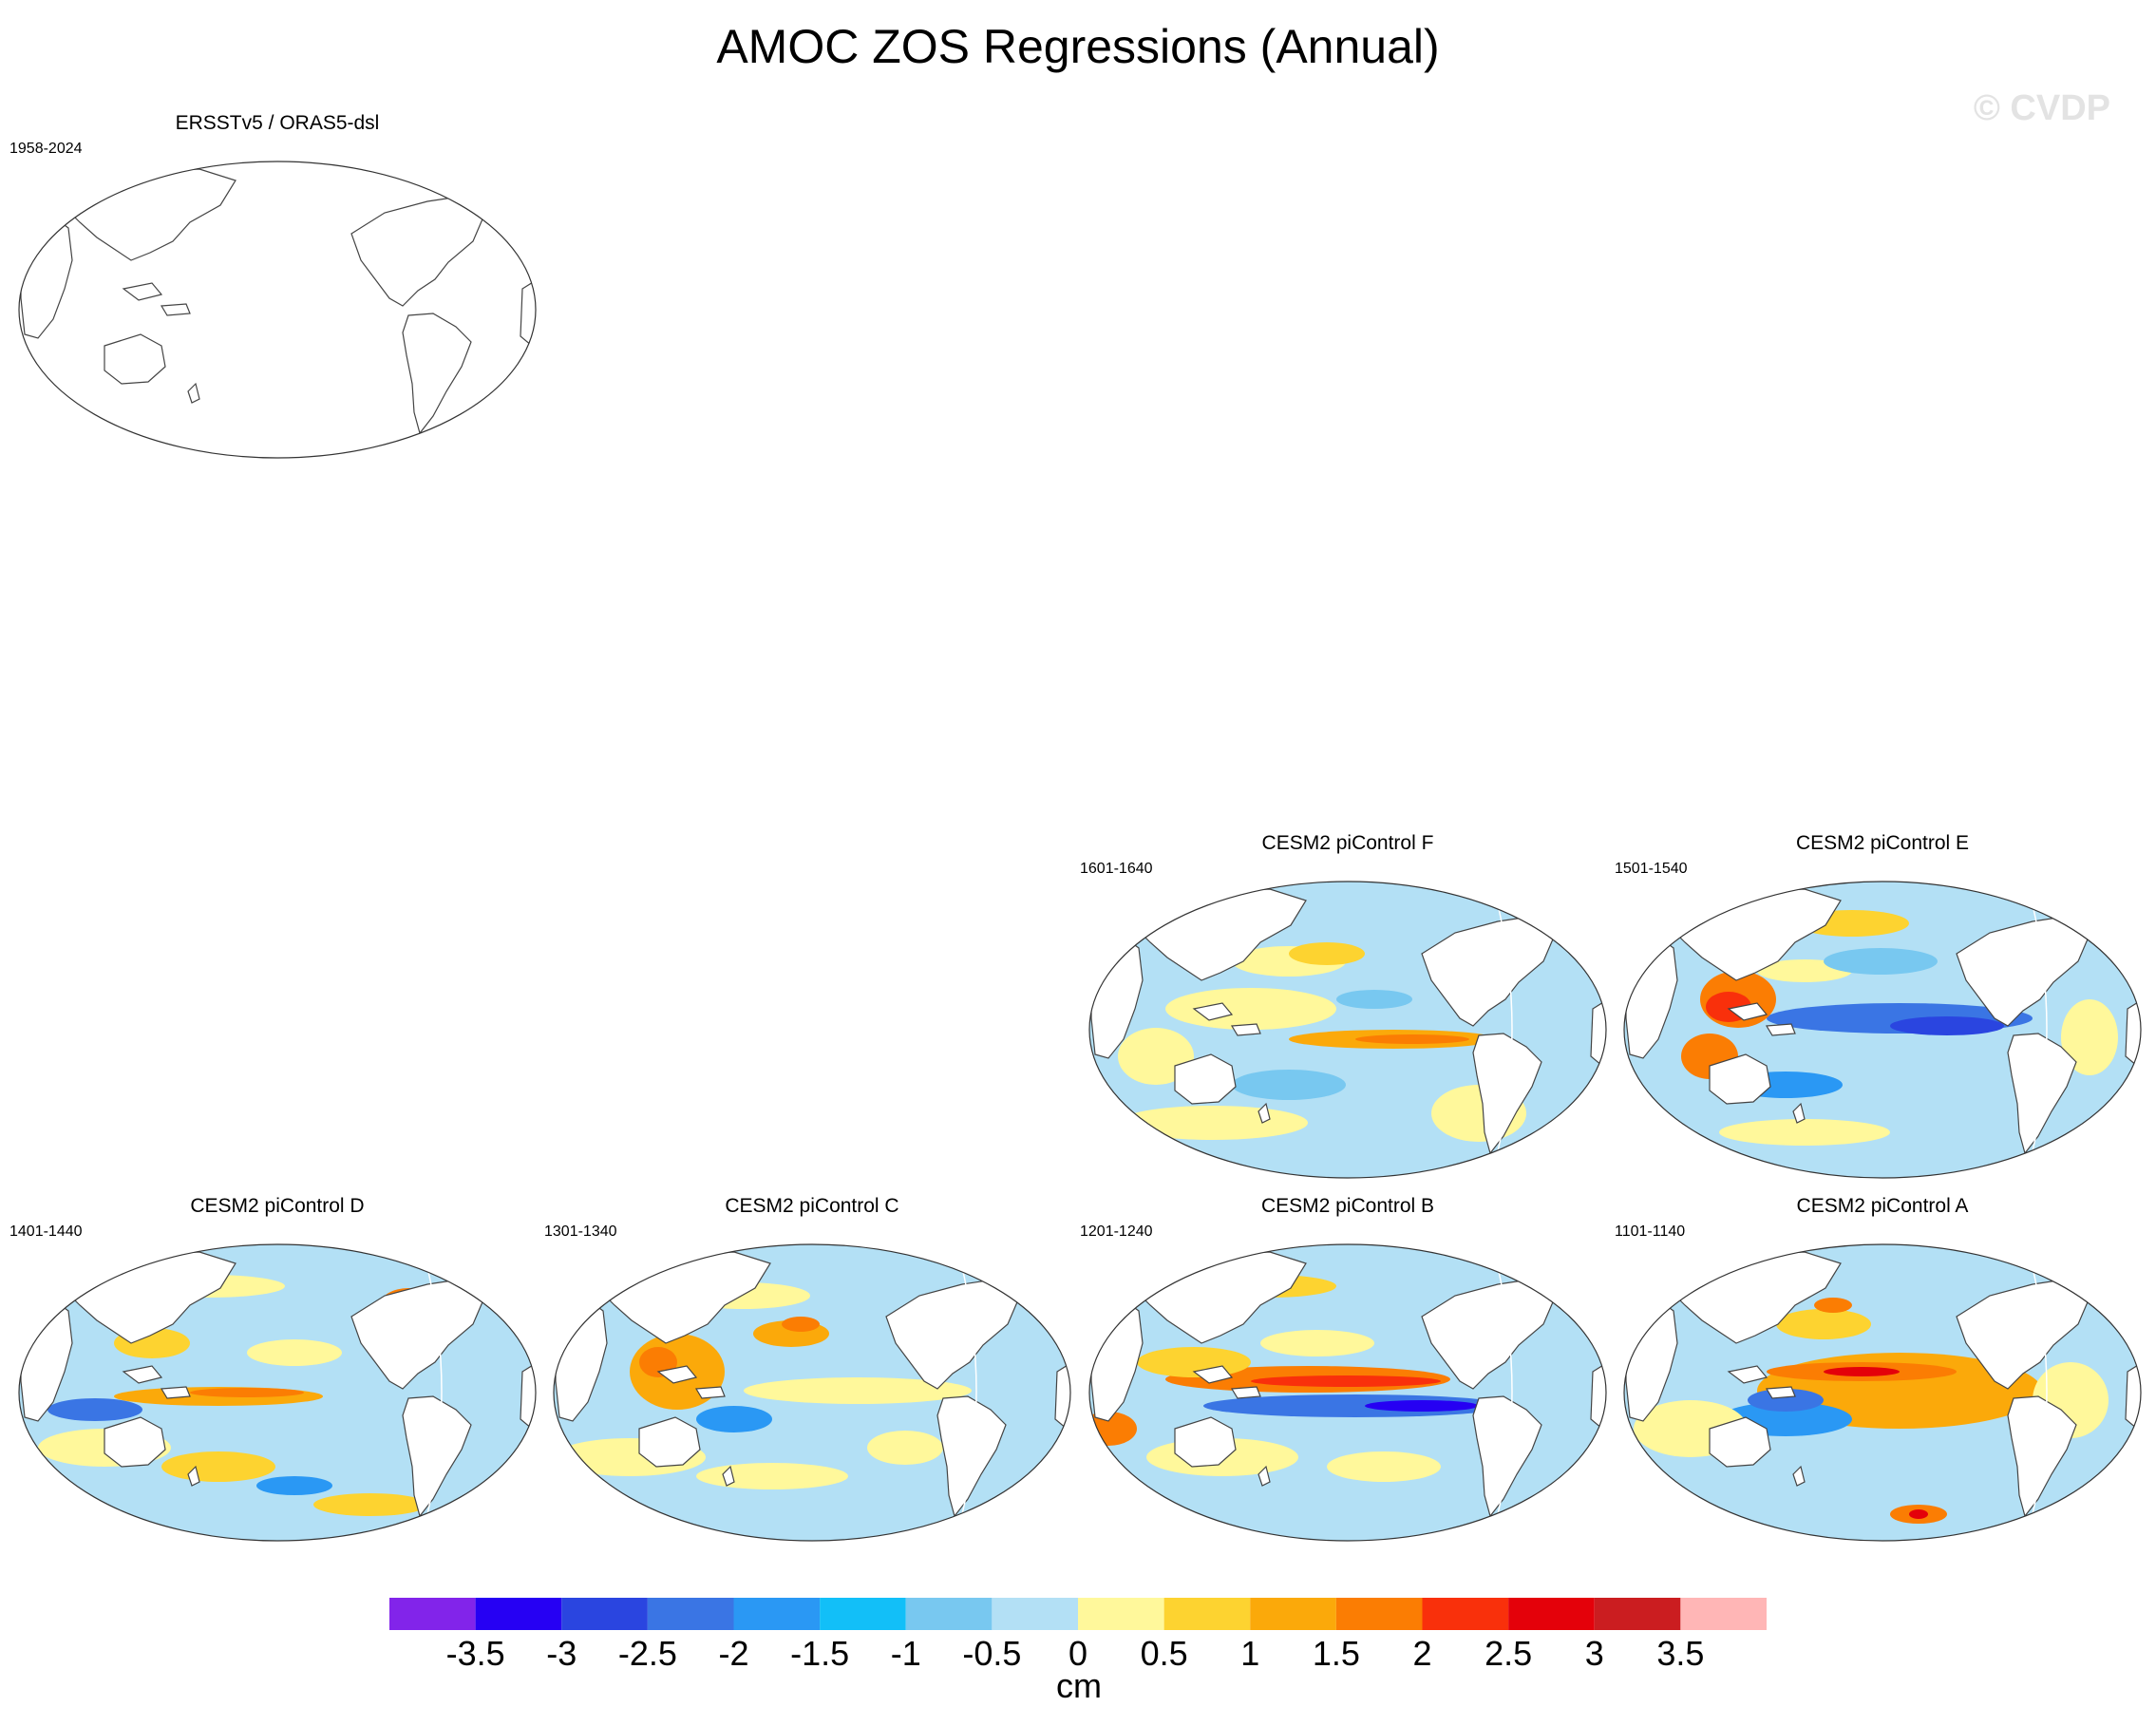 Image resolution: width=2156 pixels, height=1726 pixels. I want to click on map-panel-A: CESM2 piControl A 1101-1140, so click(1883, 1375).